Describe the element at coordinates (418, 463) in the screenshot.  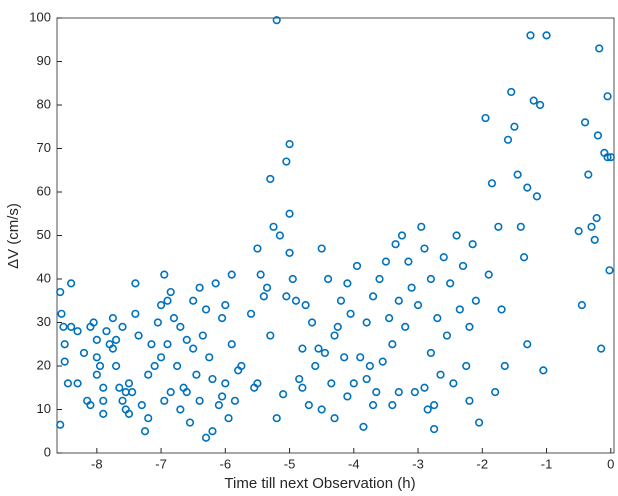
I see `x-tick-label: -3` at that location.